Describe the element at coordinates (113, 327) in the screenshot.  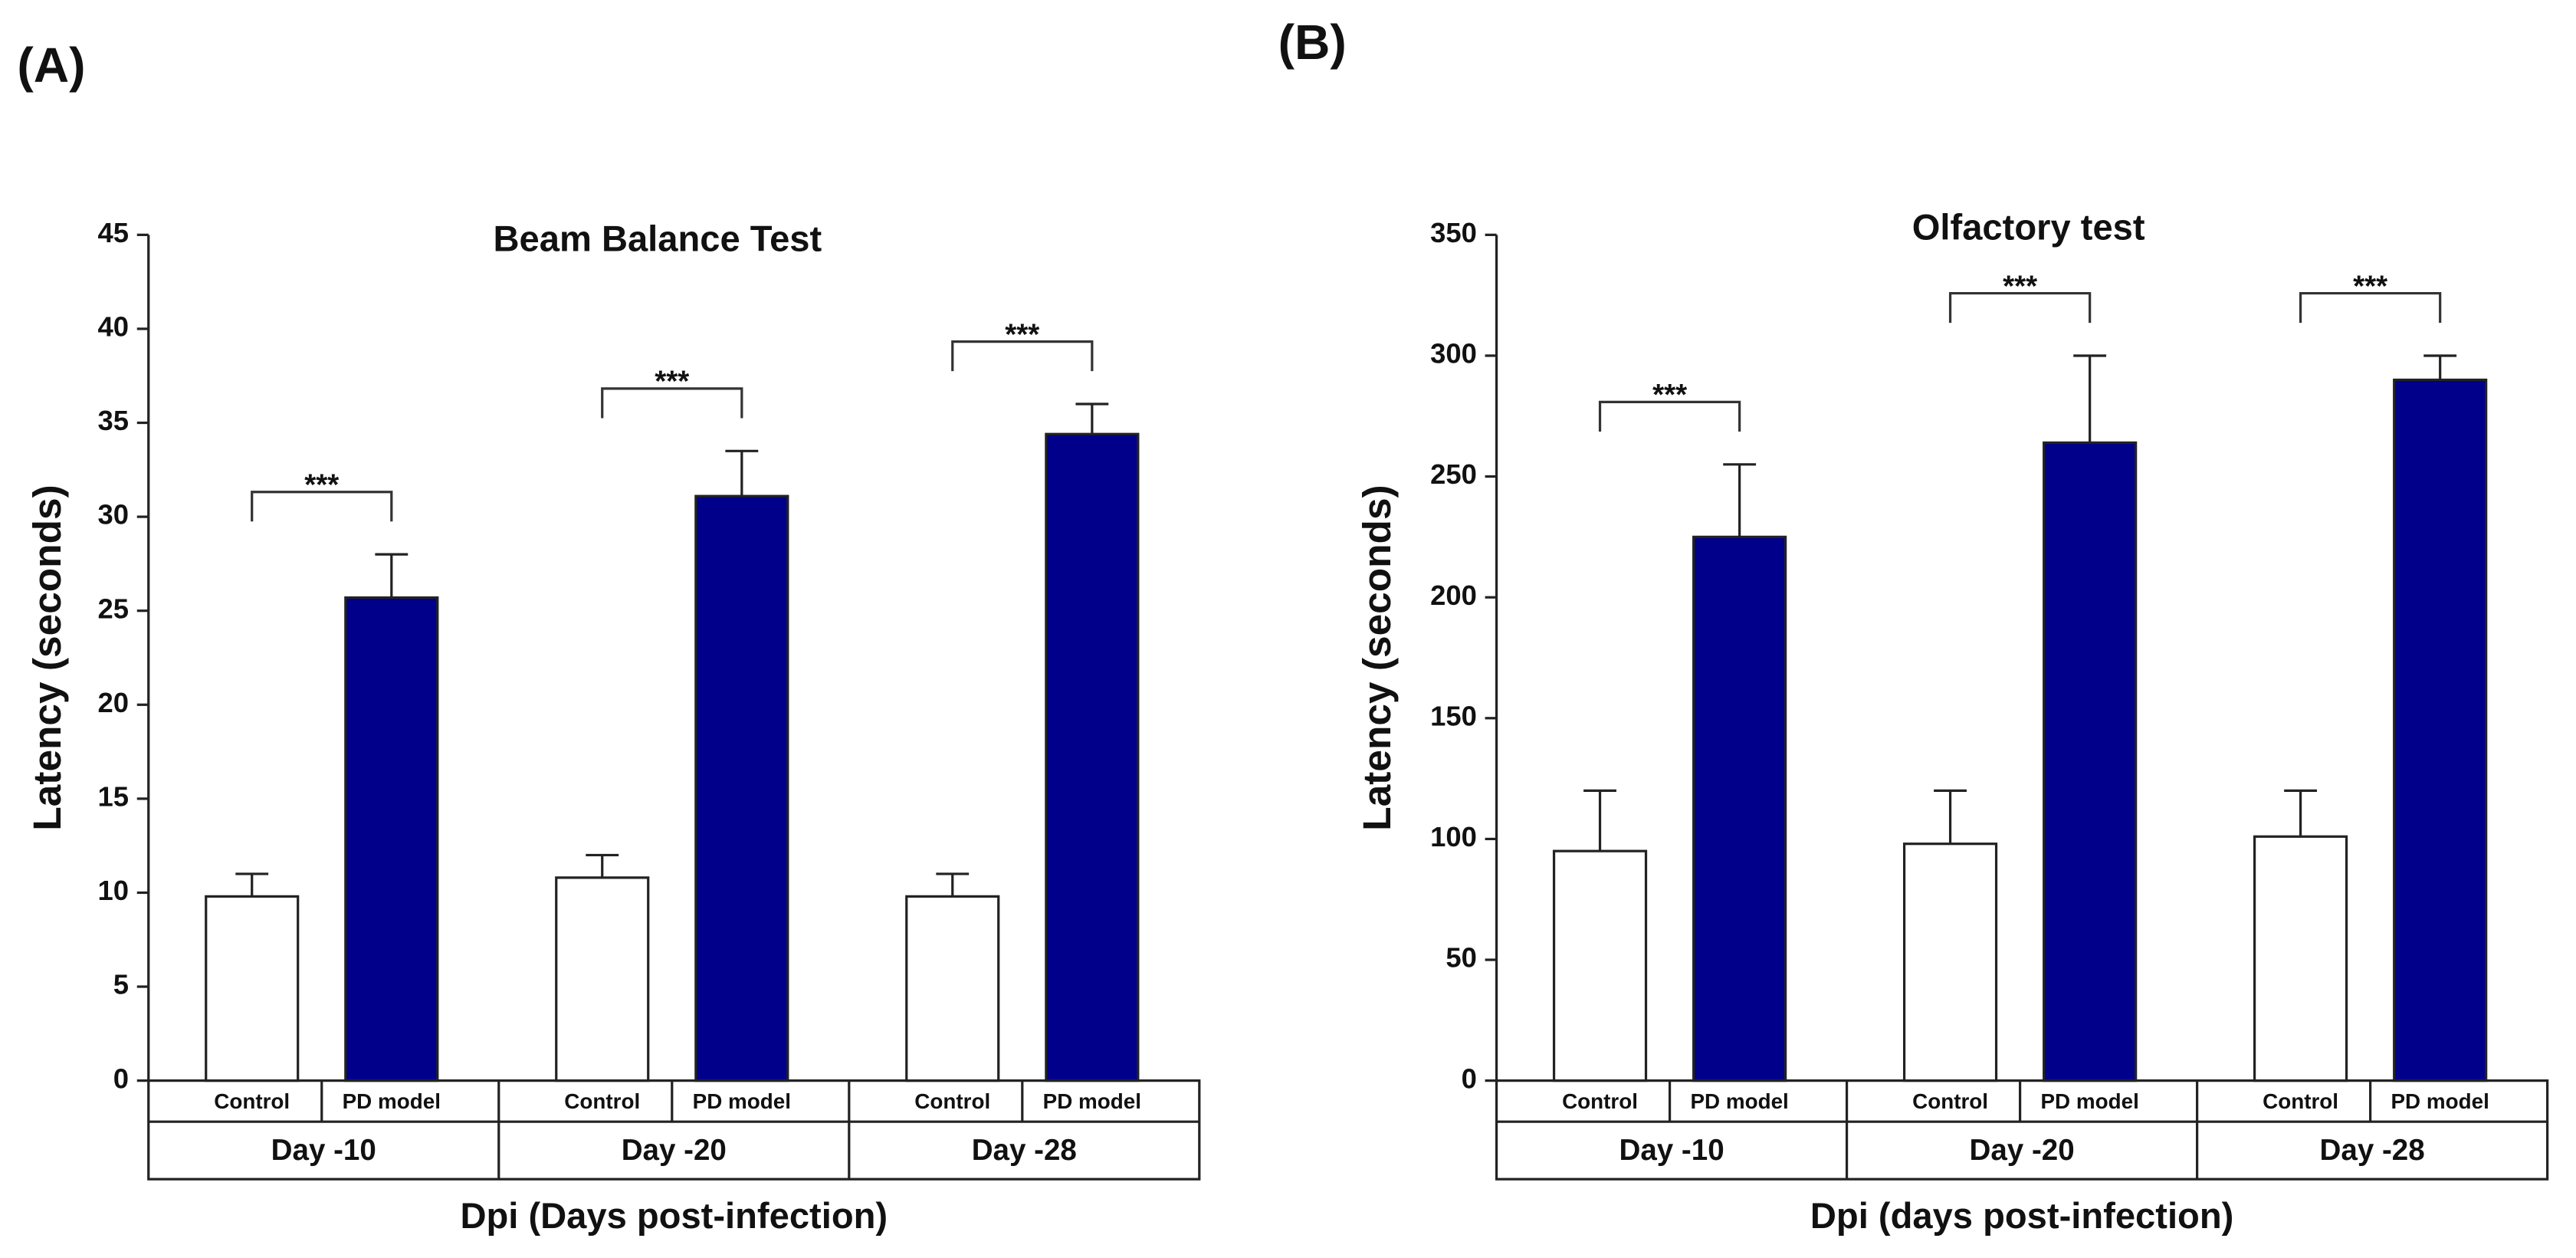
I see `y-tick-label: 40` at that location.